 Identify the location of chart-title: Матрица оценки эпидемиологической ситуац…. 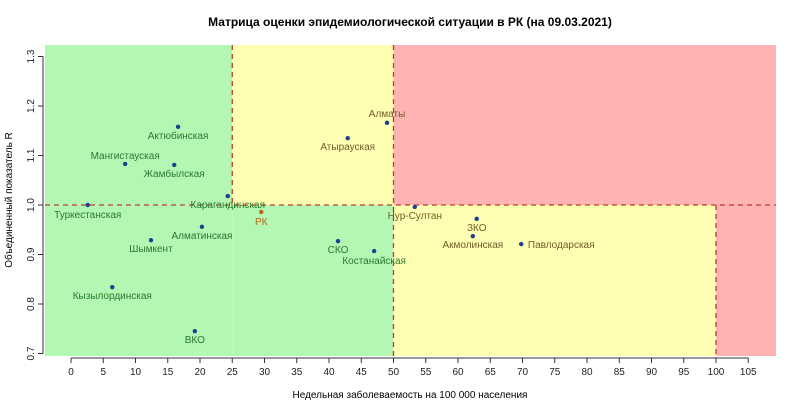
(410, 22).